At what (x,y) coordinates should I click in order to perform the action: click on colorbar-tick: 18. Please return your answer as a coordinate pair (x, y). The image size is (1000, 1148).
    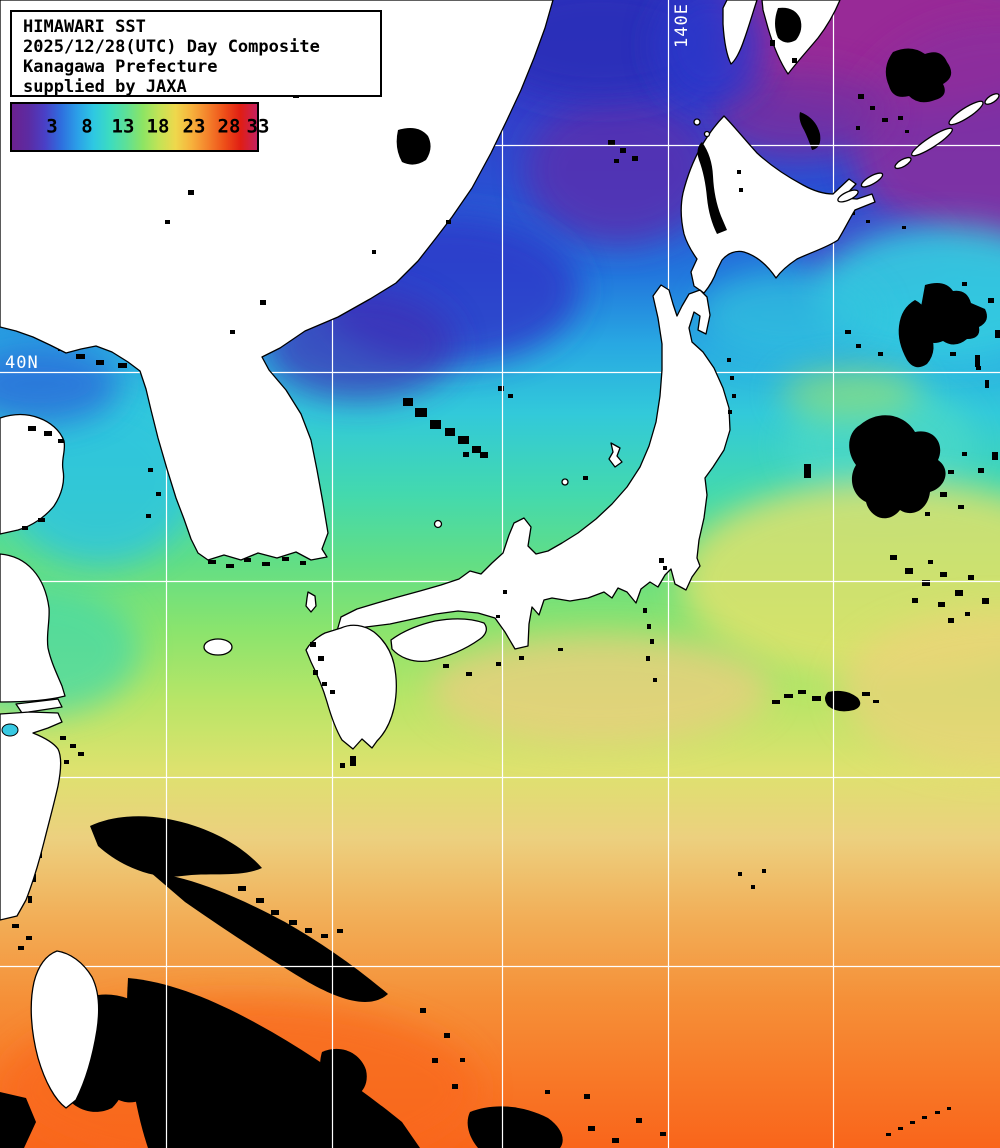
    Looking at the image, I should click on (158, 126).